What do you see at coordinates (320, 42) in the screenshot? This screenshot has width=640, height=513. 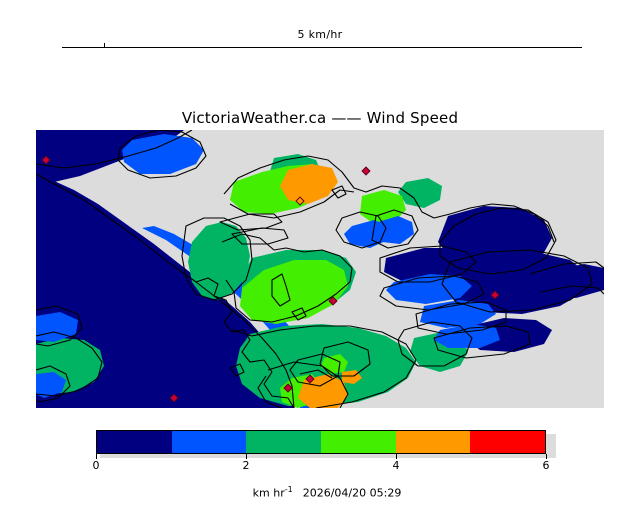 I see `wind-vector-scale-bar: 5 km/hr` at bounding box center [320, 42].